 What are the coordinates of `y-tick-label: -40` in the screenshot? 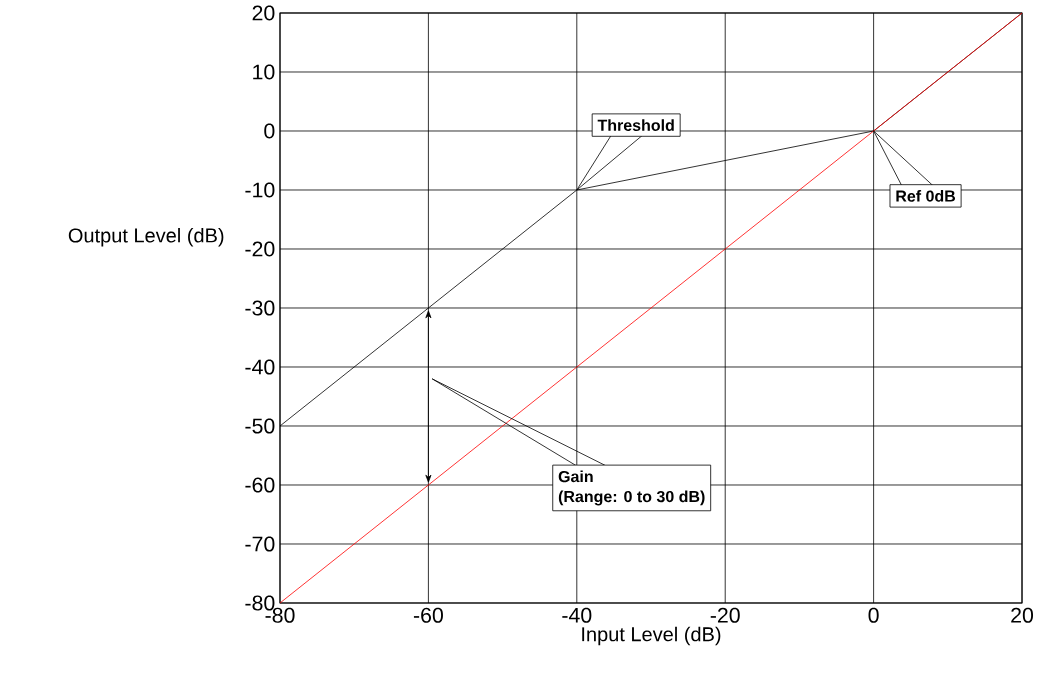 It's located at (260, 367).